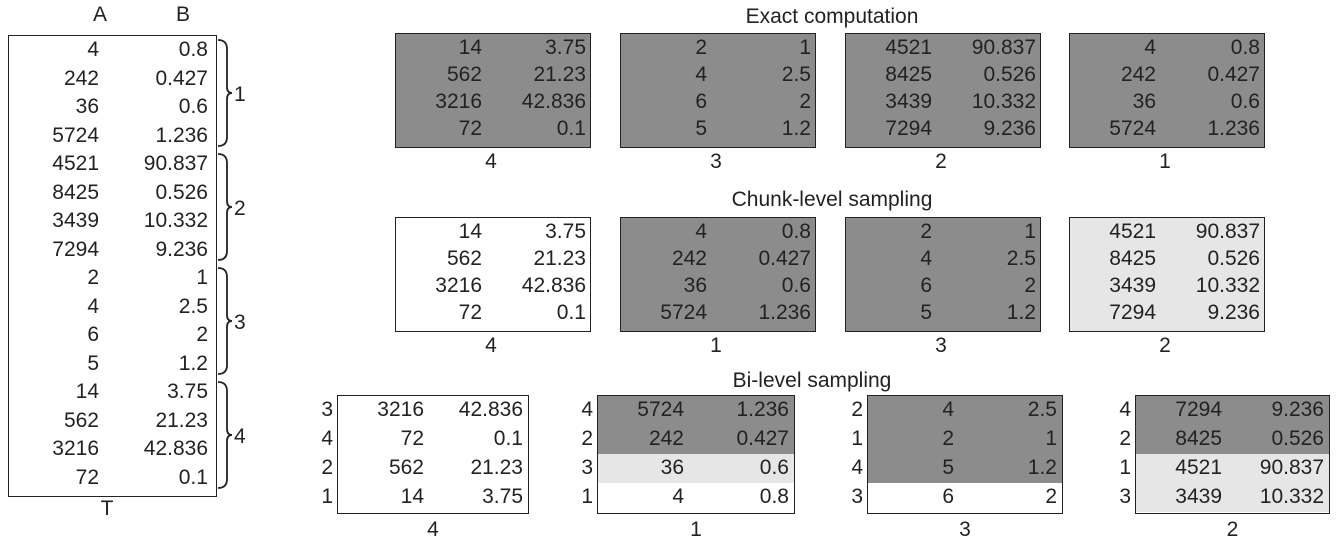 The image size is (1336, 542). What do you see at coordinates (857, 496) in the screenshot?
I see `row-id: 3` at bounding box center [857, 496].